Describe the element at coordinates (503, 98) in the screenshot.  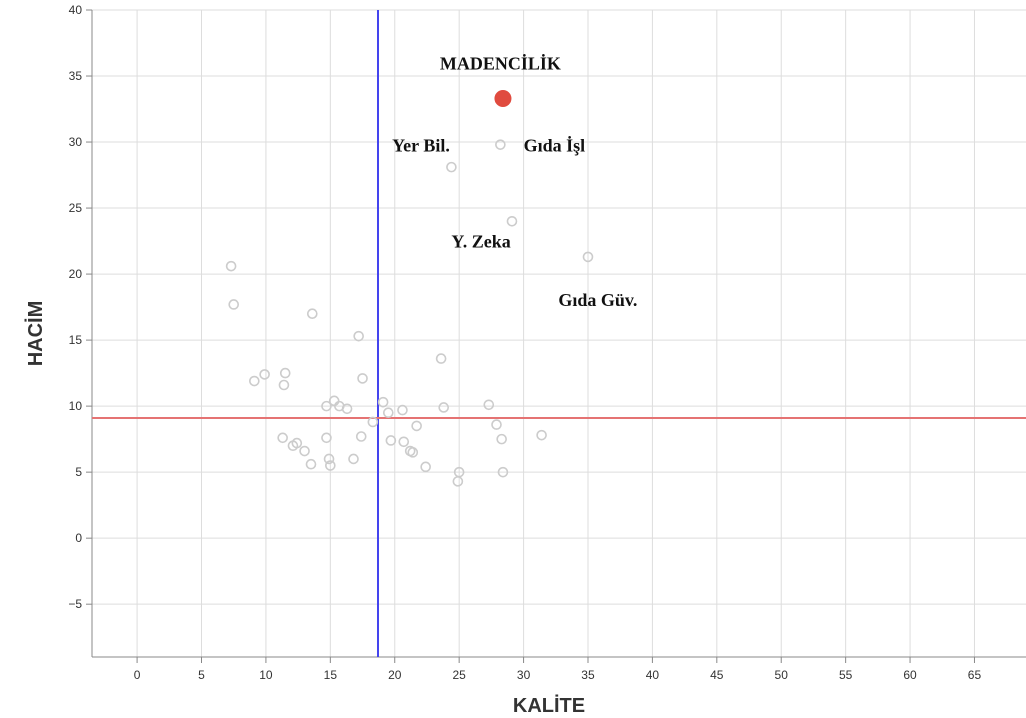
I see `highlight-point` at that location.